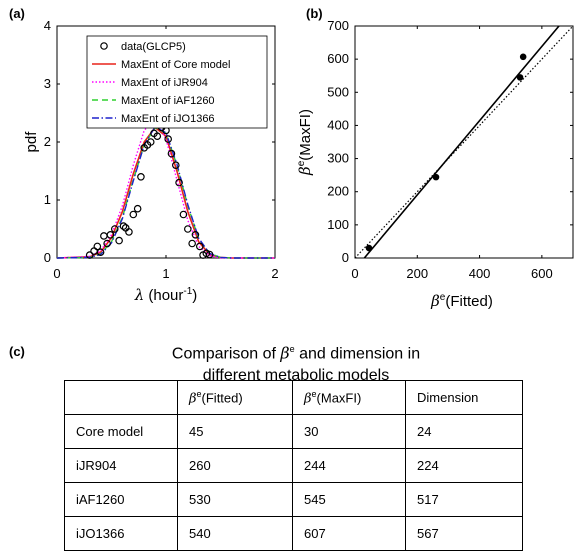 This screenshot has height=551, width=574. What do you see at coordinates (47, 25) in the screenshot?
I see `chart-a-ytick-label: 4` at bounding box center [47, 25].